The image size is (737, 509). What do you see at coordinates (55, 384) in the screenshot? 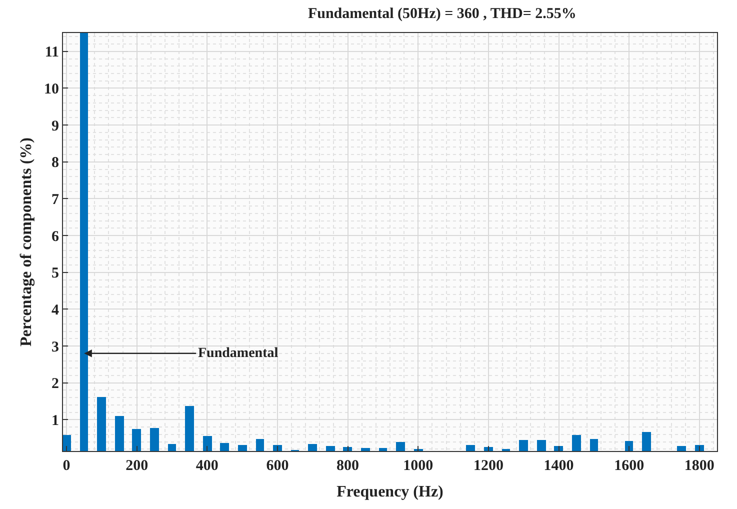
I see `y-tick-label: 2` at bounding box center [55, 384].